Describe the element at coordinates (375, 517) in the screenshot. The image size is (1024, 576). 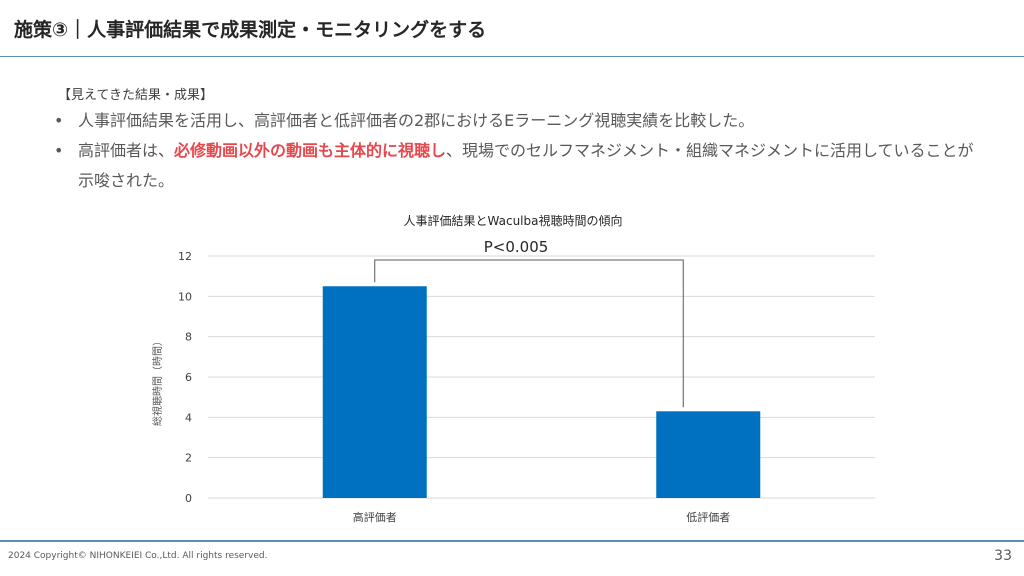
I see `x-category-label: 高評価者` at that location.